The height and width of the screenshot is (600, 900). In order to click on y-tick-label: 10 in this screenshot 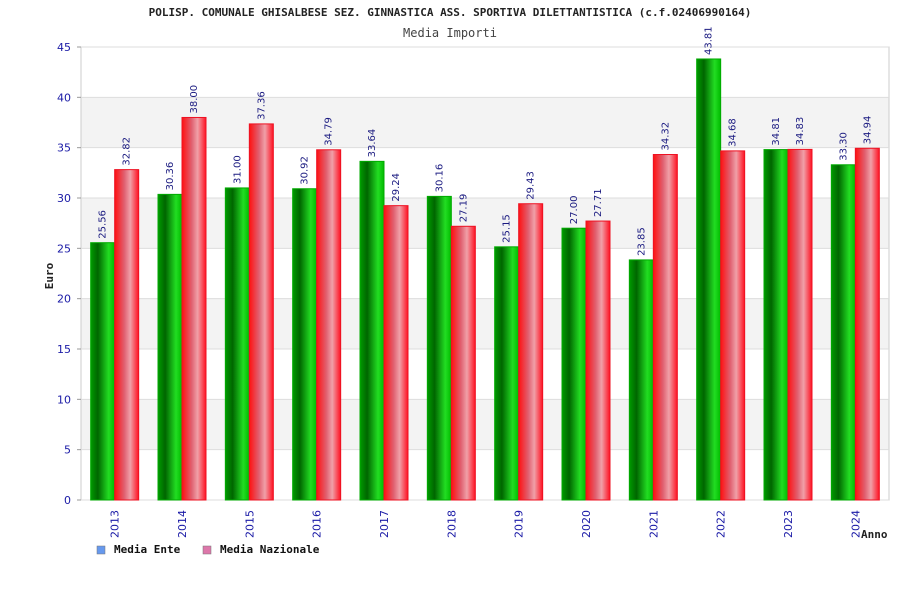, I will do `click(64, 399)`.